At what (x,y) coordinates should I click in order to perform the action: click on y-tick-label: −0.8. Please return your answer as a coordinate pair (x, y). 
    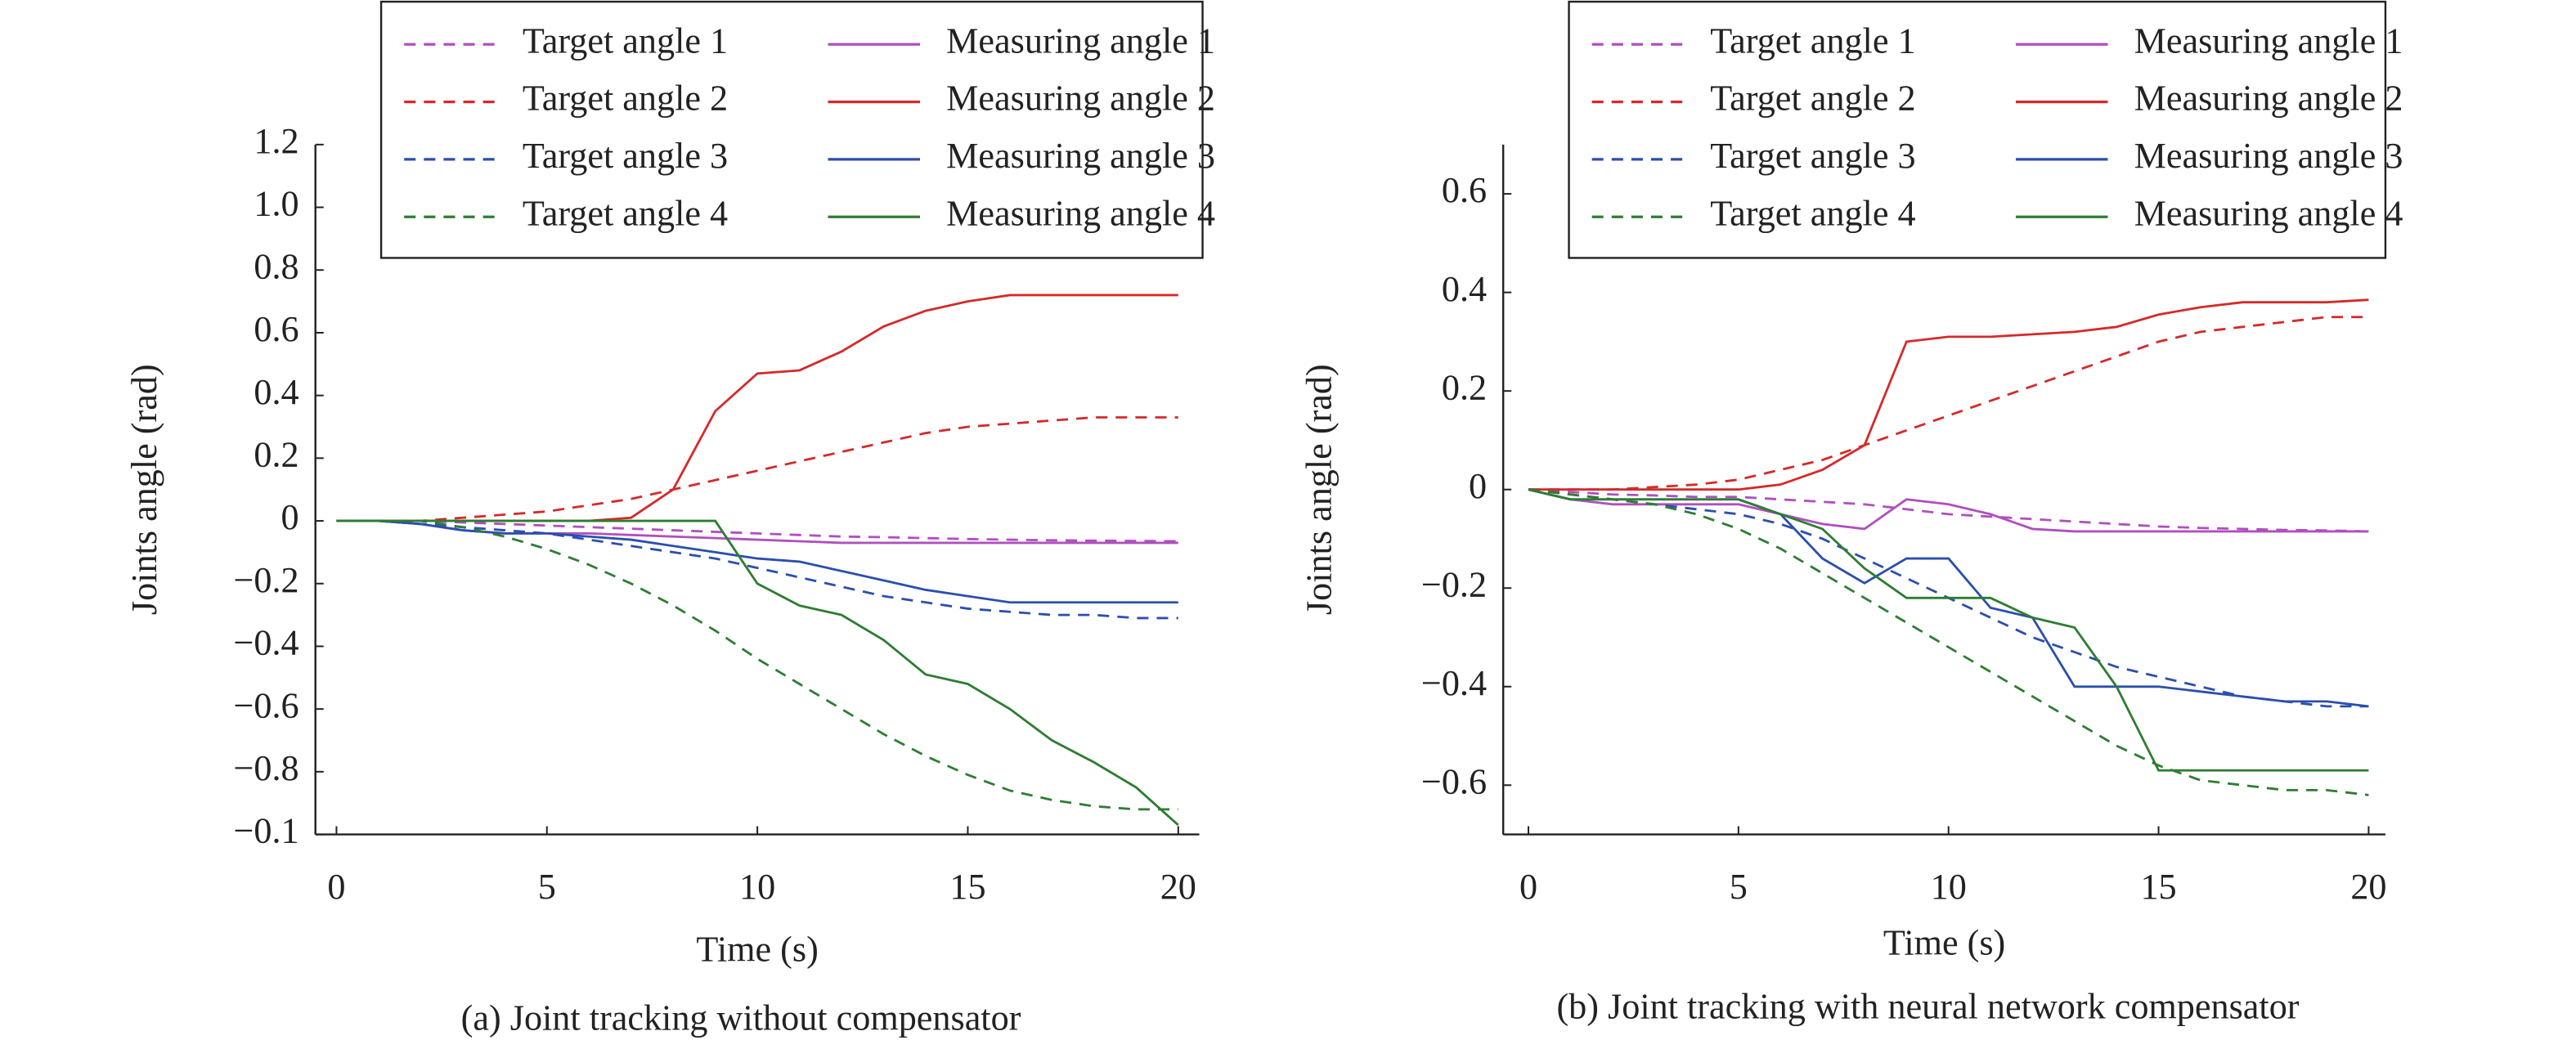
    Looking at the image, I should click on (265, 768).